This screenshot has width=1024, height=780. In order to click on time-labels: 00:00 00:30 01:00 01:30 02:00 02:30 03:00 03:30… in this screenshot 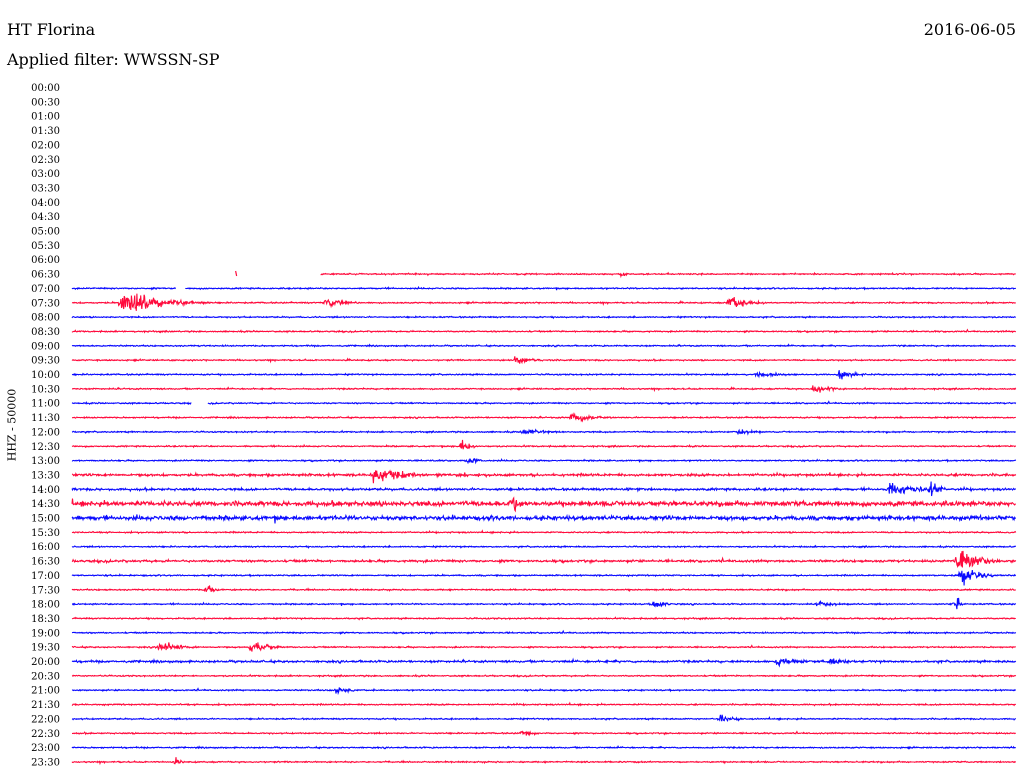, I will do `click(45, 425)`.